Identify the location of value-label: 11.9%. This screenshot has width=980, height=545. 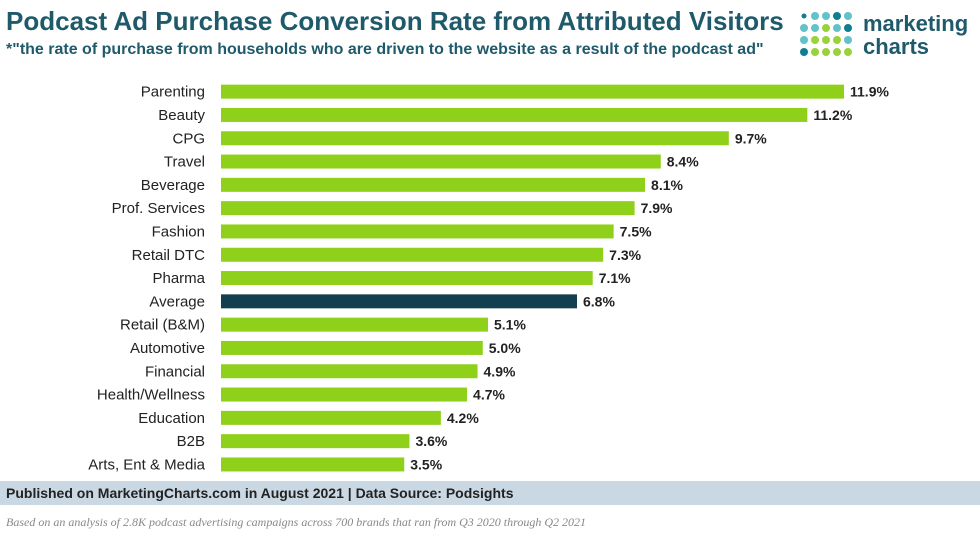
(869, 92).